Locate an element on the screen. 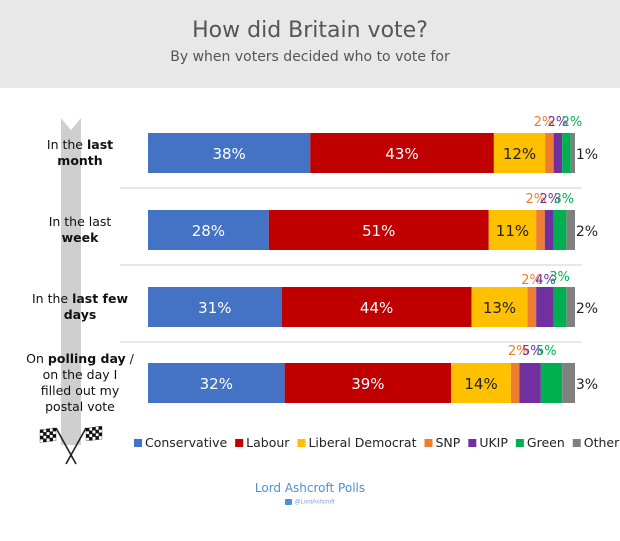  legend-item: Labour is located at coordinates (268, 442).